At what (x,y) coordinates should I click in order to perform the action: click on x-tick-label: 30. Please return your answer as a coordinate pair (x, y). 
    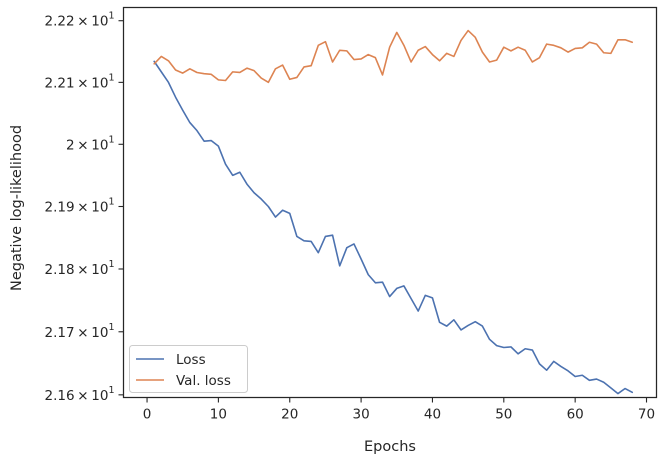
    Looking at the image, I should click on (361, 415).